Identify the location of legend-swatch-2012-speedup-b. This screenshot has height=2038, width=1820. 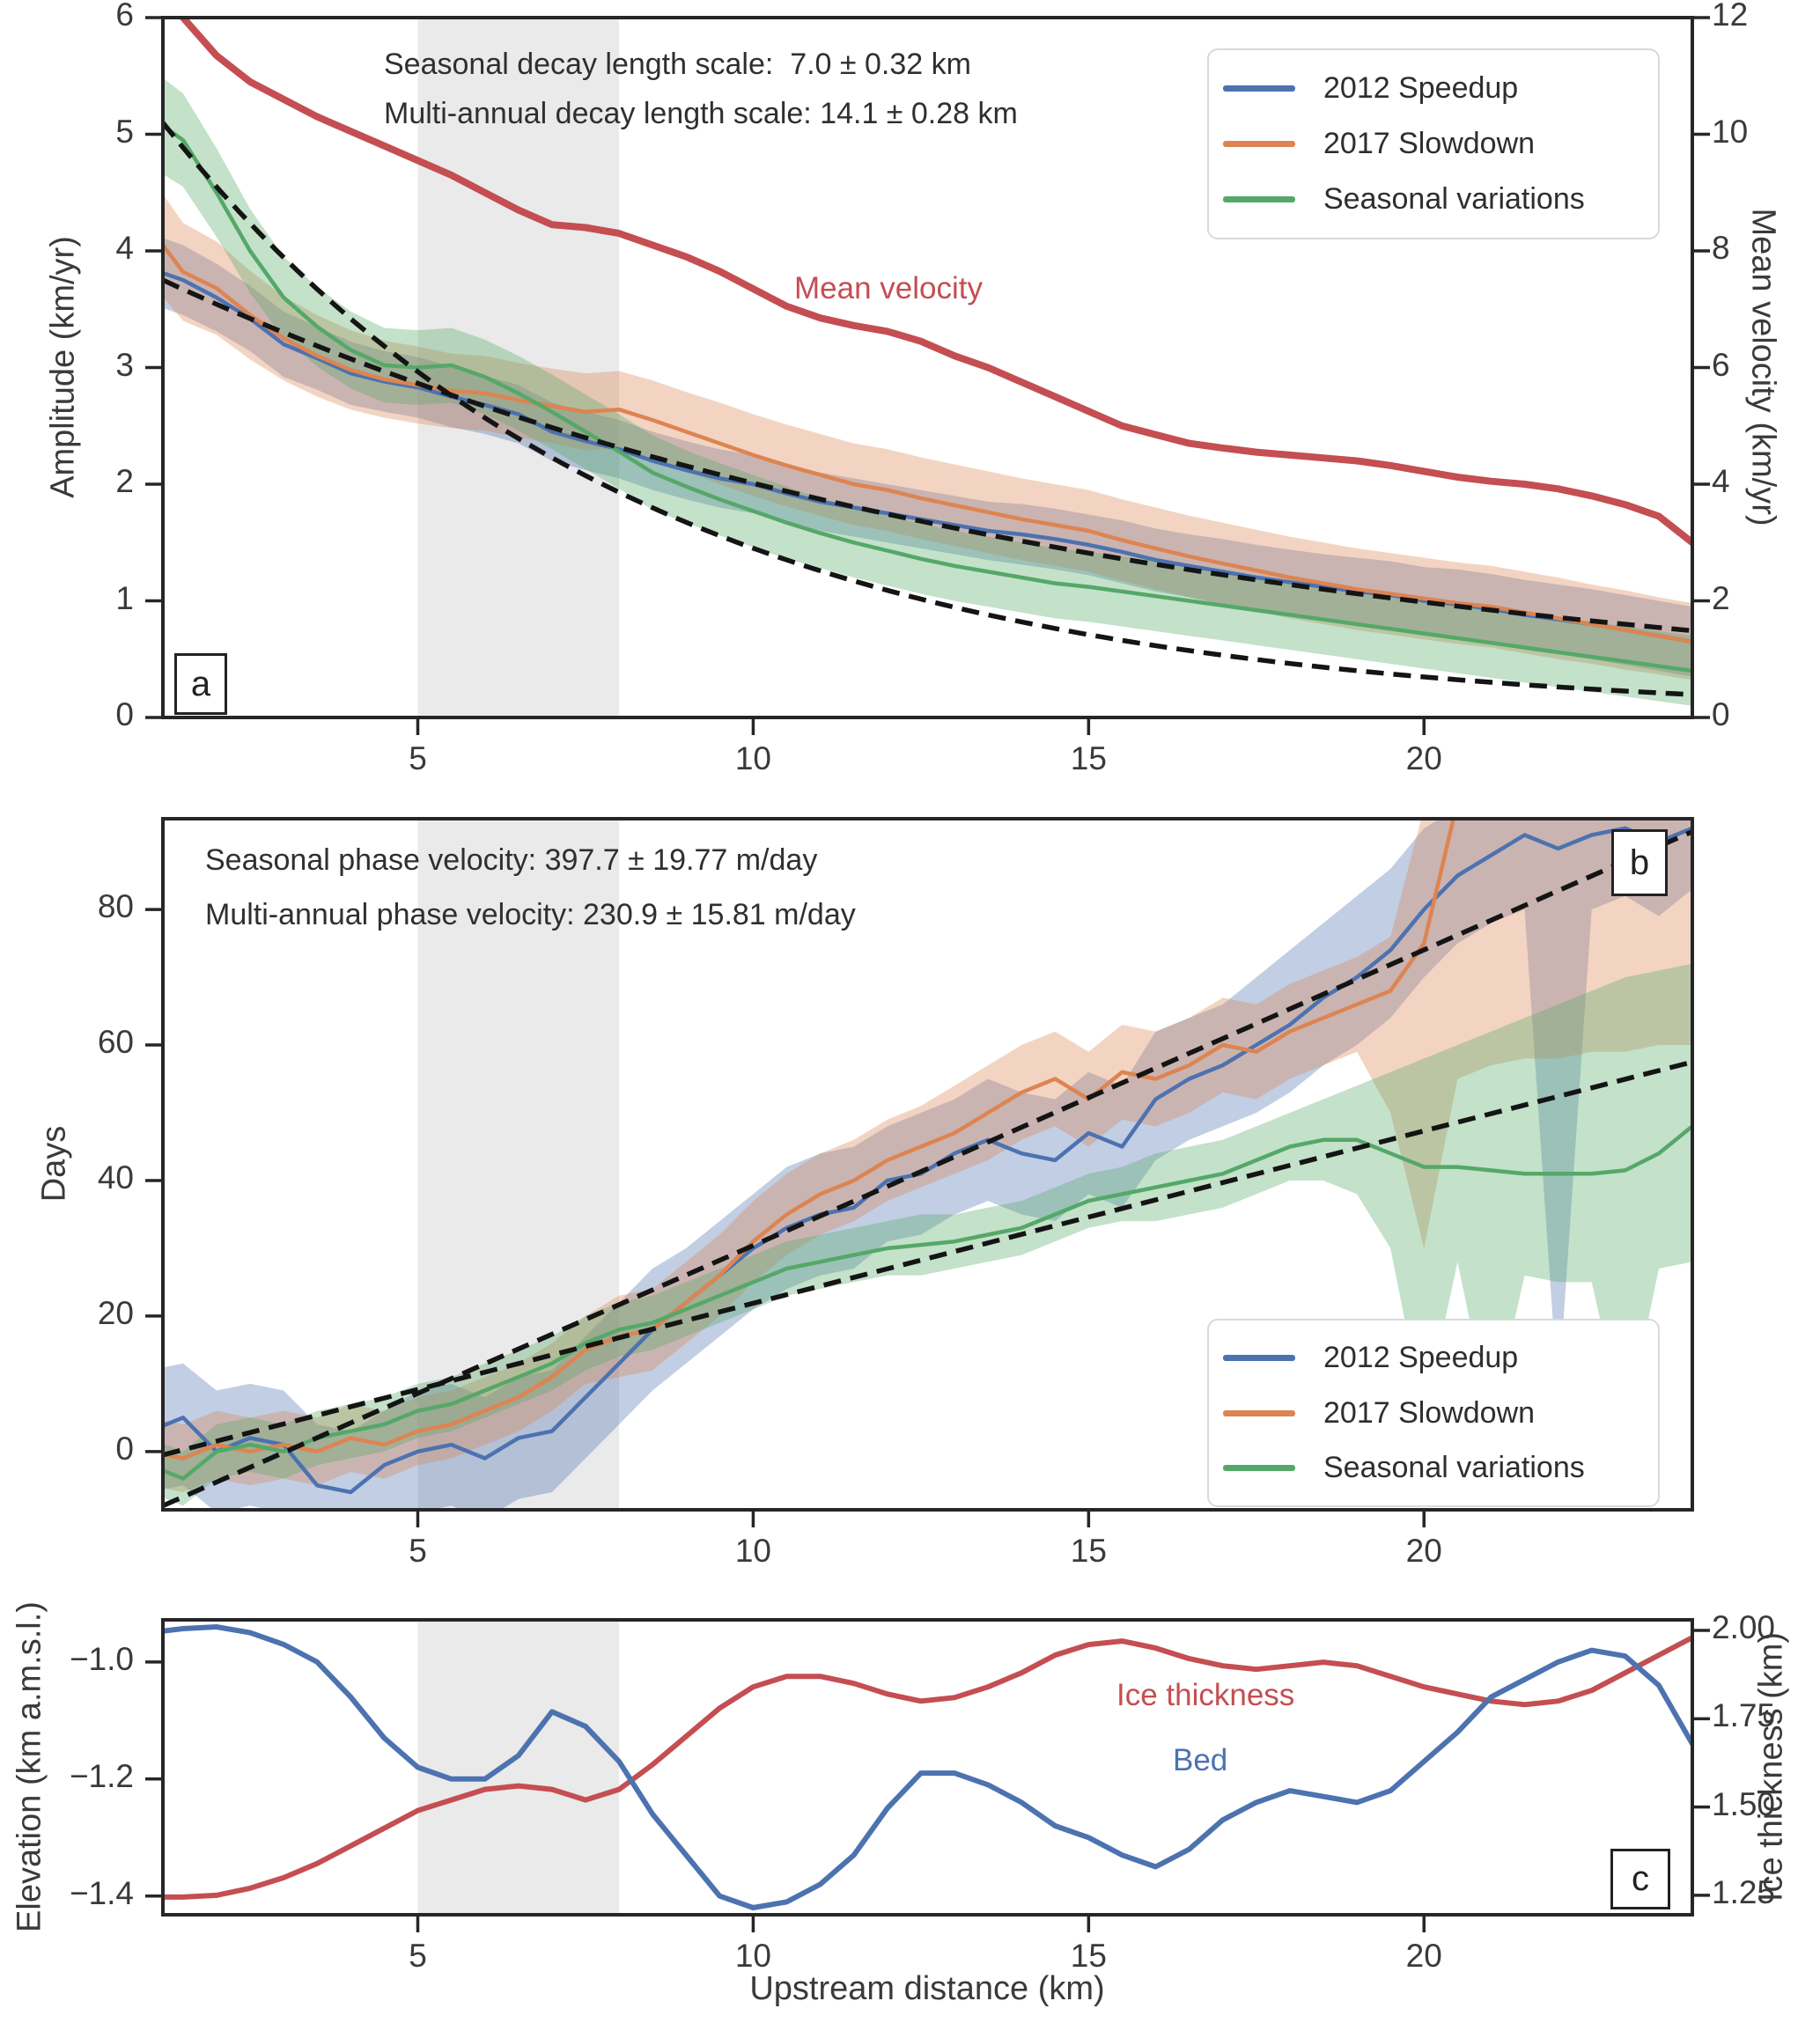
(1259, 1358).